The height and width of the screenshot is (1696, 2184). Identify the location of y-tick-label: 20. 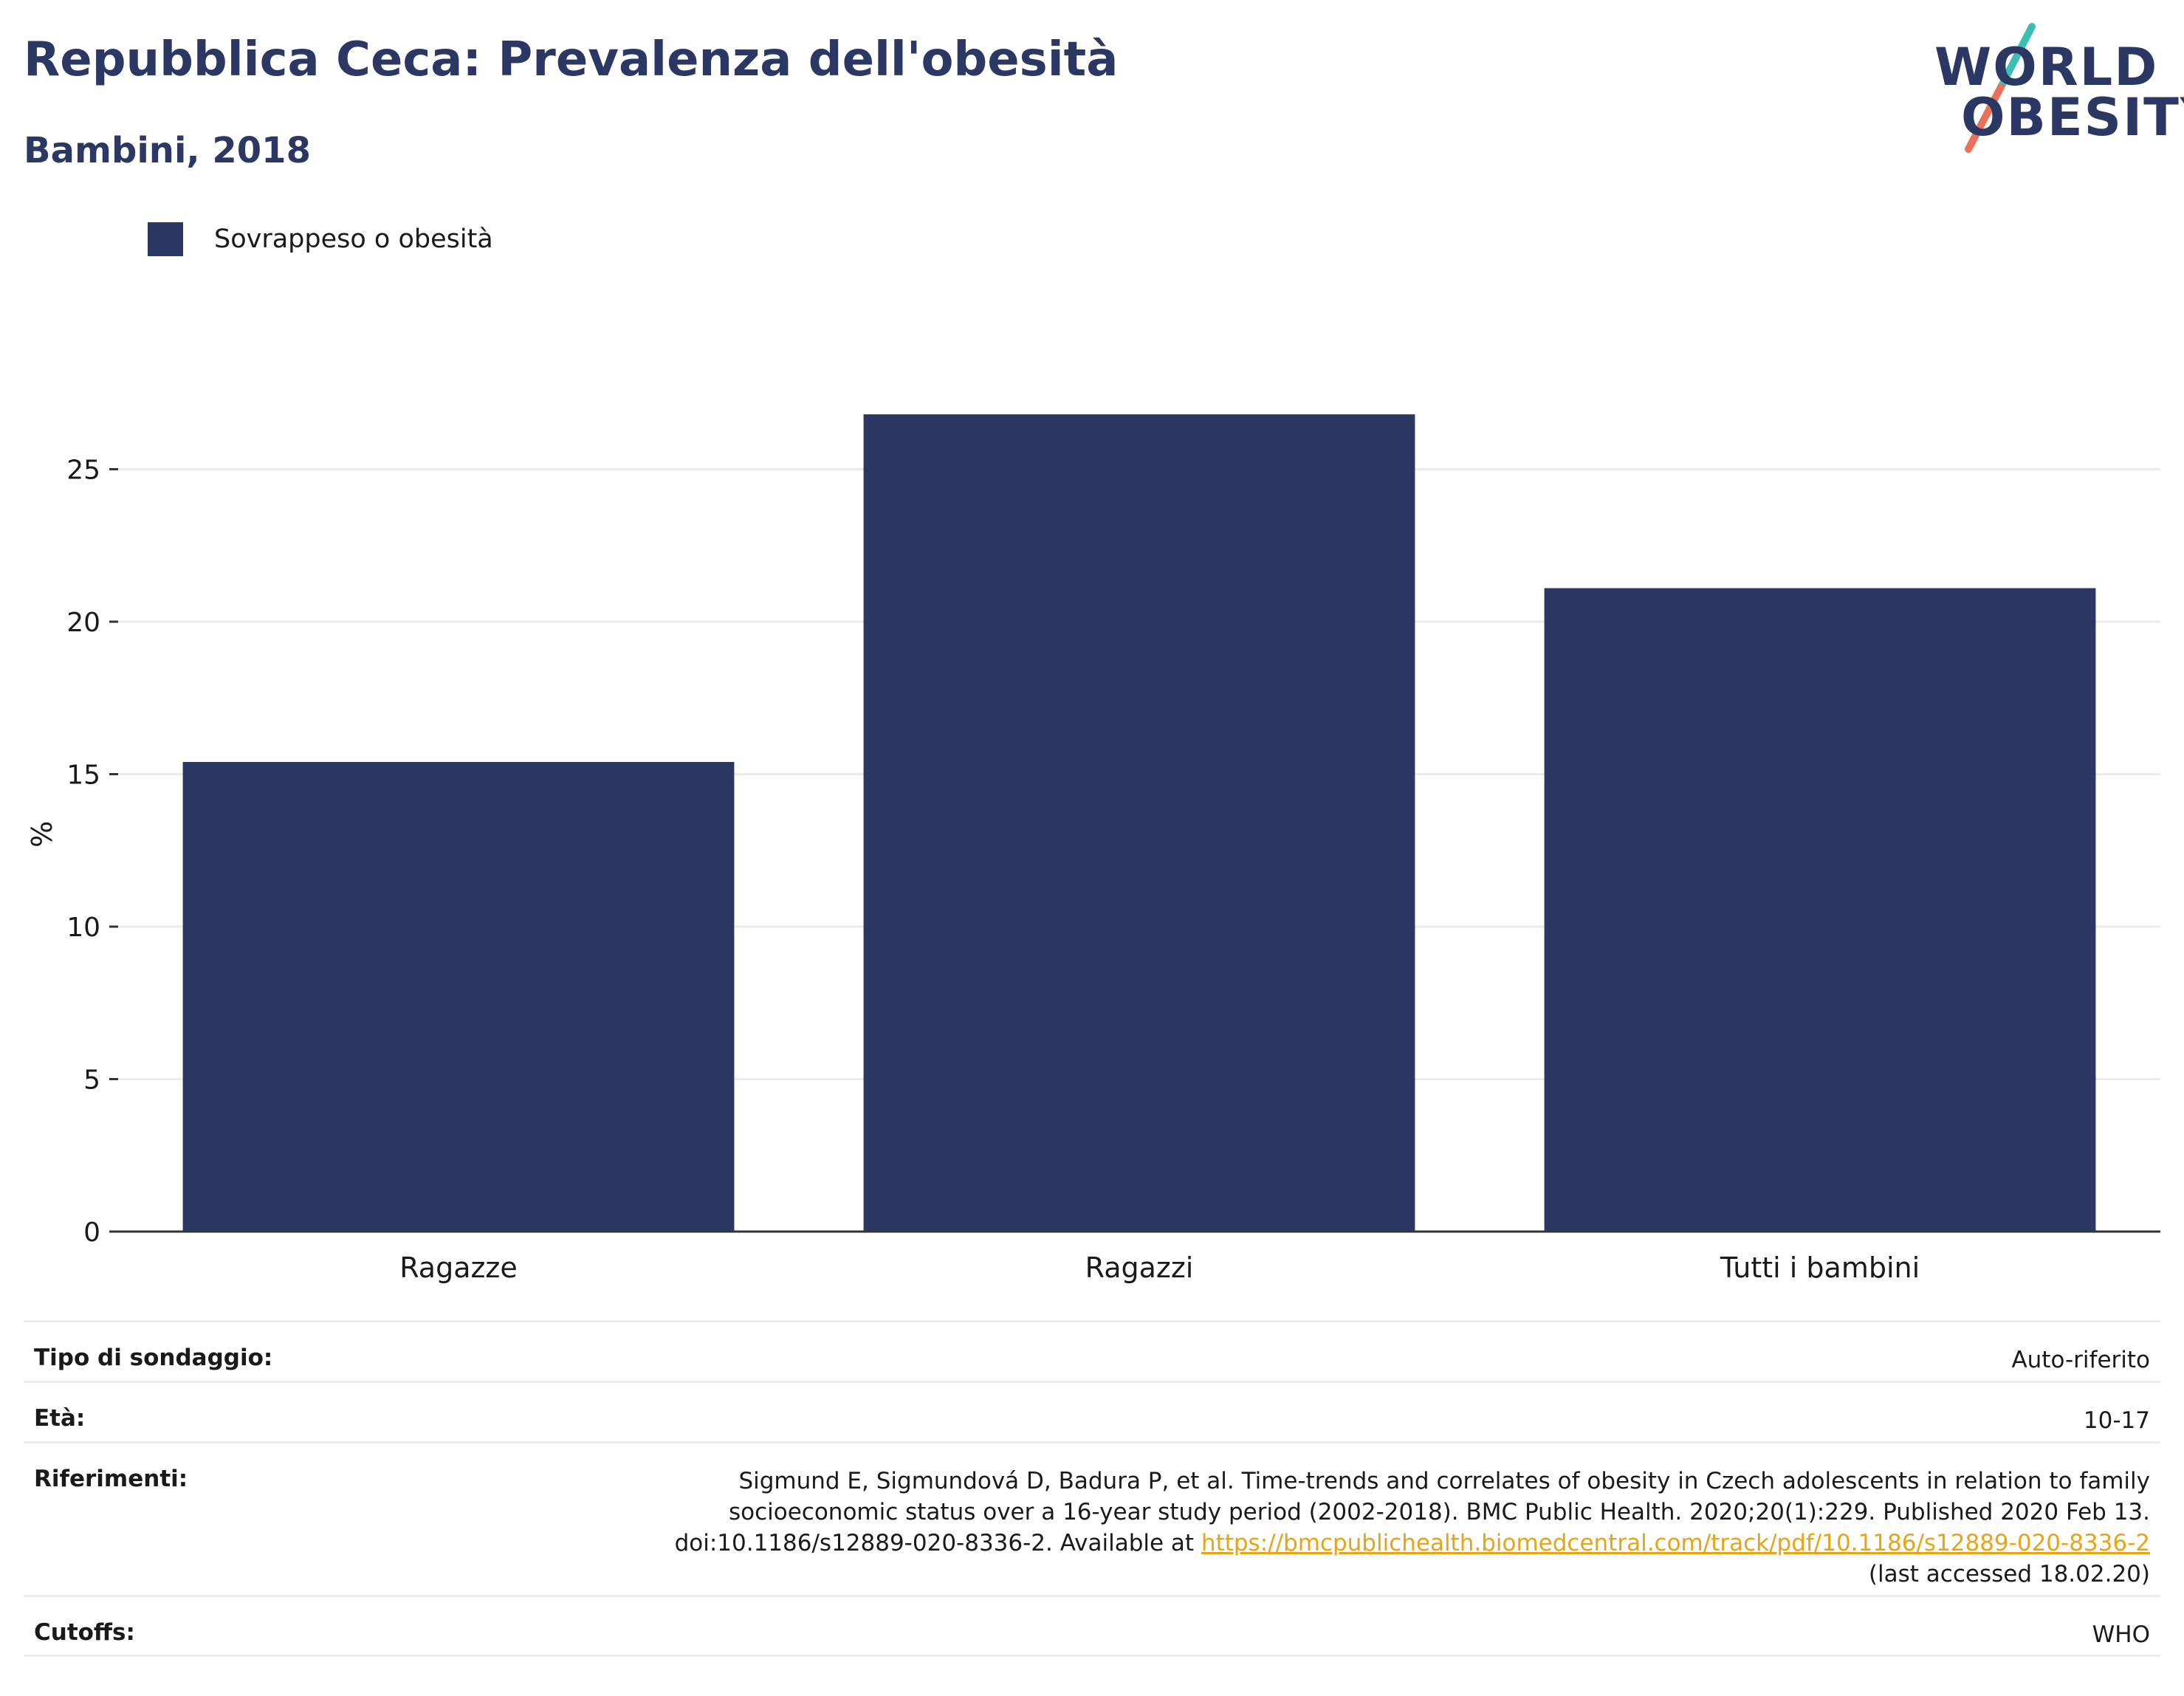
(83, 623).